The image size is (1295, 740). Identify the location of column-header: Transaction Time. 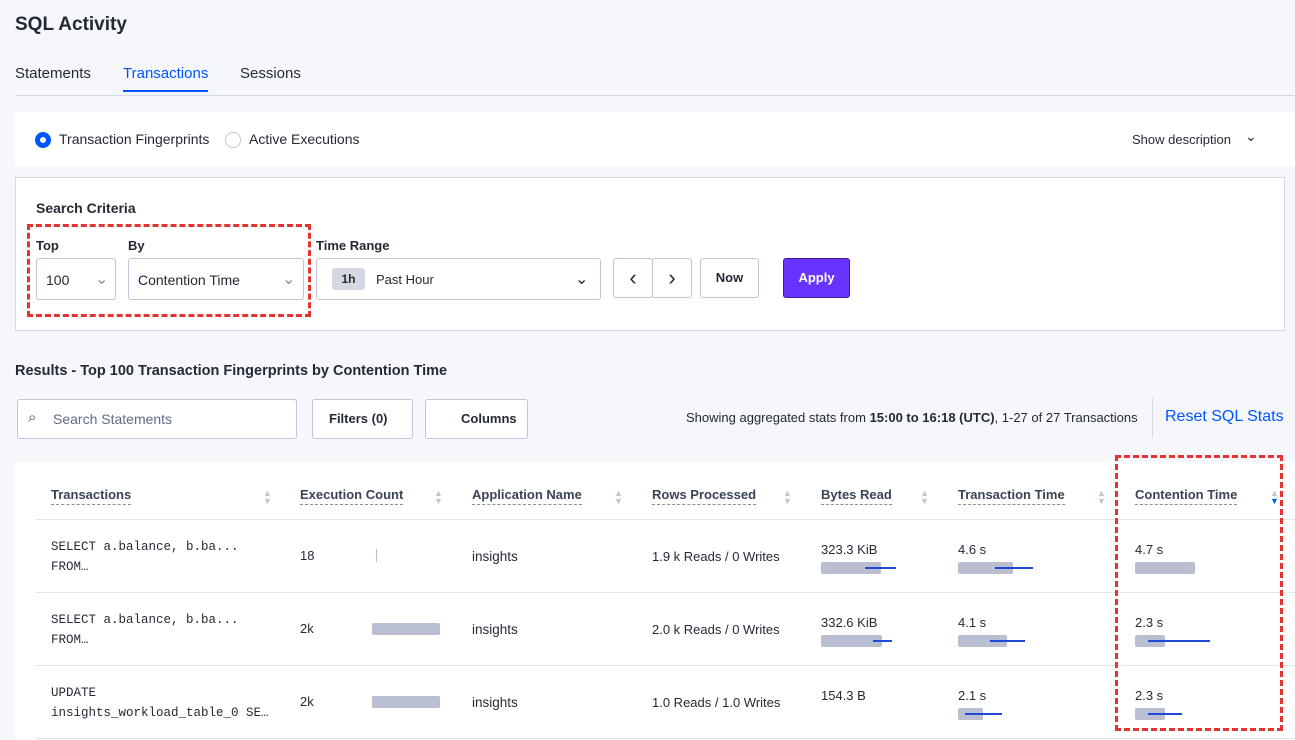
(1011, 496).